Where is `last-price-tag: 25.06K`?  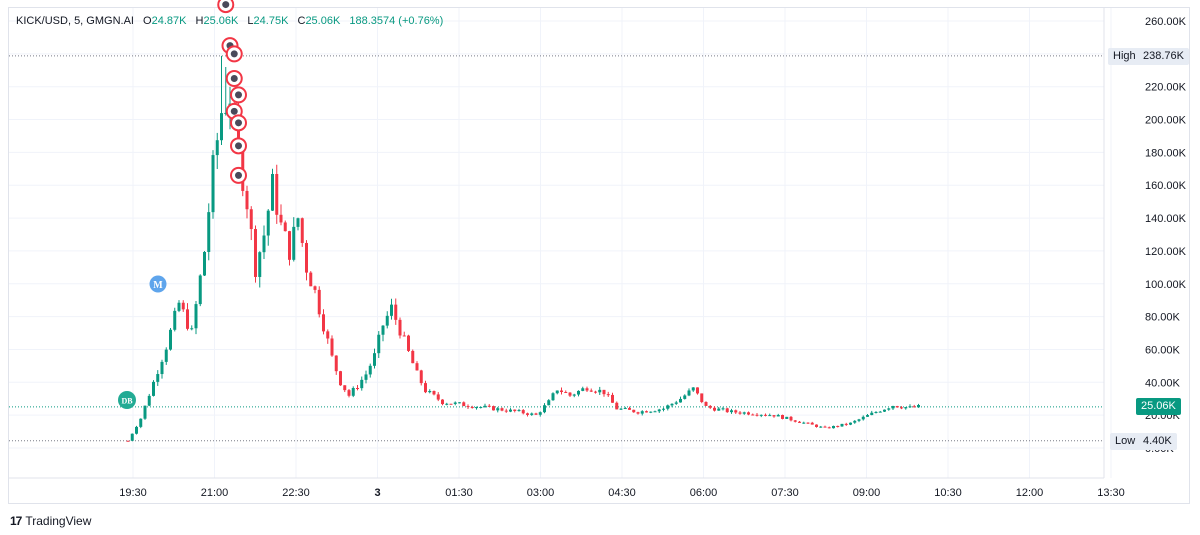
last-price-tag: 25.06K is located at coordinates (1158, 406).